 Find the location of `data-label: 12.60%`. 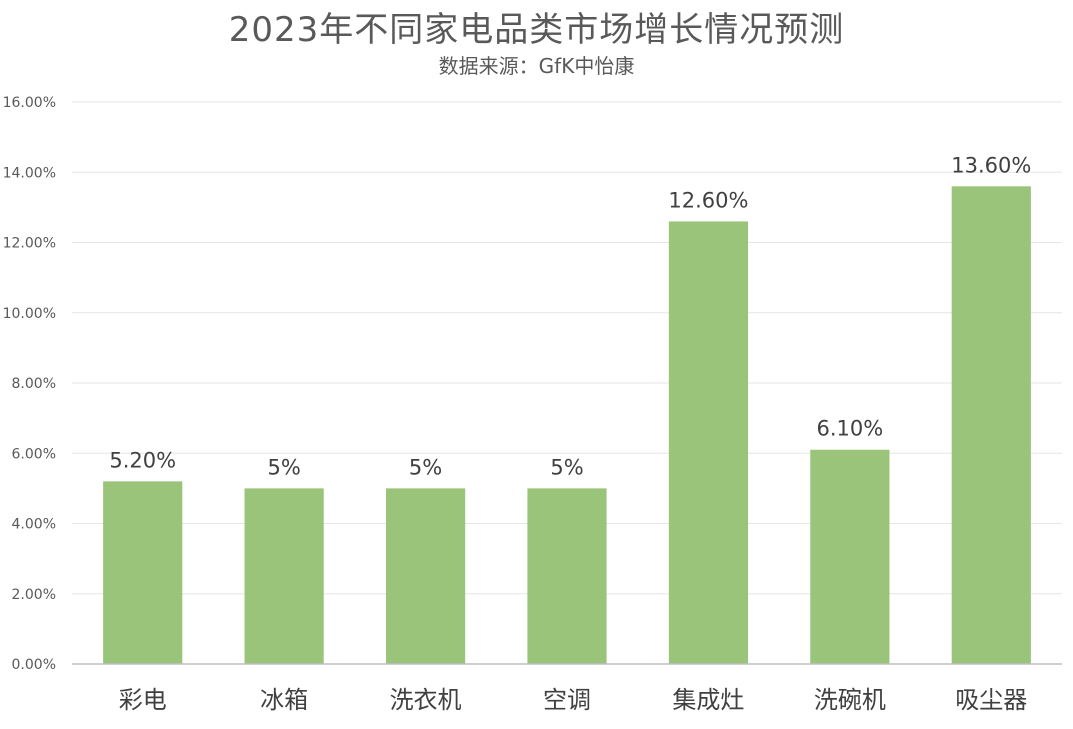

data-label: 12.60% is located at coordinates (708, 200).